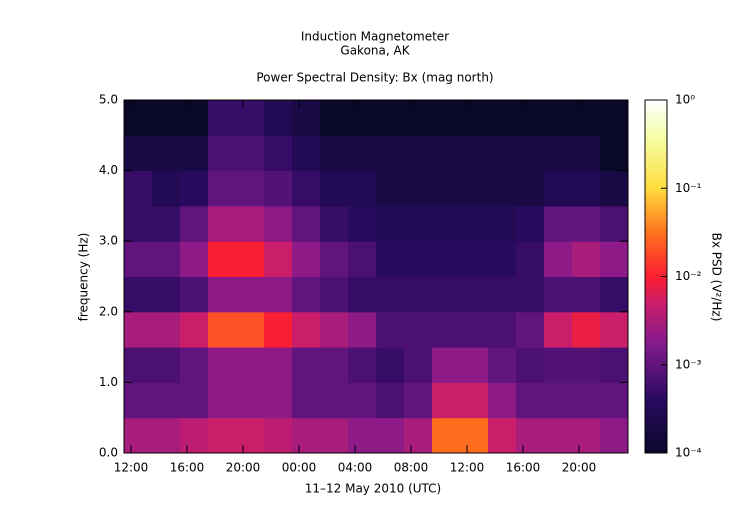 The height and width of the screenshot is (530, 749). Describe the element at coordinates (299, 468) in the screenshot. I see `x-tick-label: 00:00` at that location.